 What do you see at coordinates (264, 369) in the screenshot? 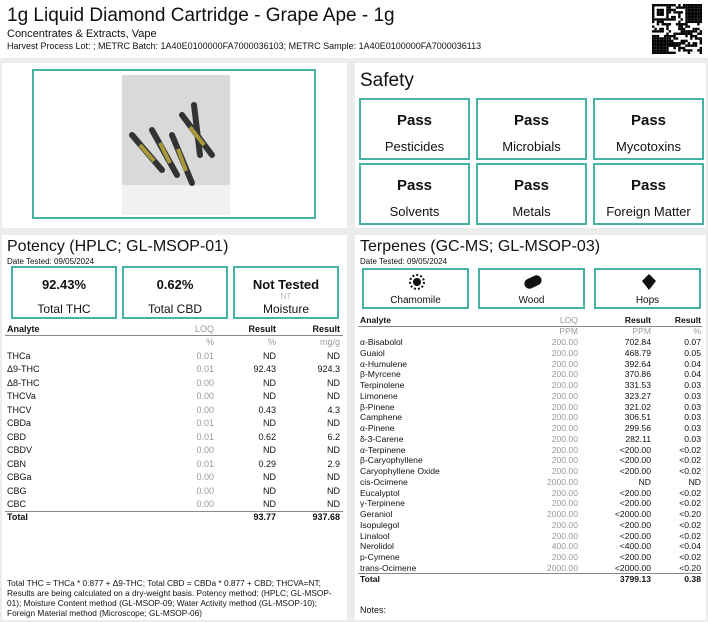
I see `cell: 92.43` at bounding box center [264, 369].